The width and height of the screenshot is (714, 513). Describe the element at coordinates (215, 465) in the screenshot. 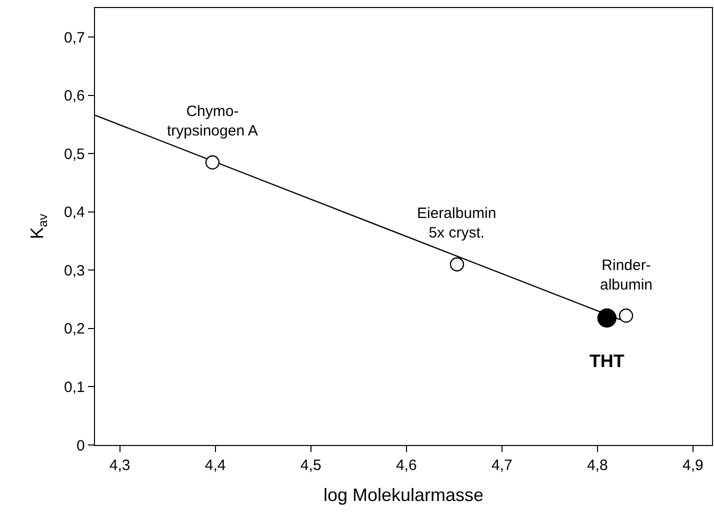

I see `x-tick-label: 4,4` at that location.